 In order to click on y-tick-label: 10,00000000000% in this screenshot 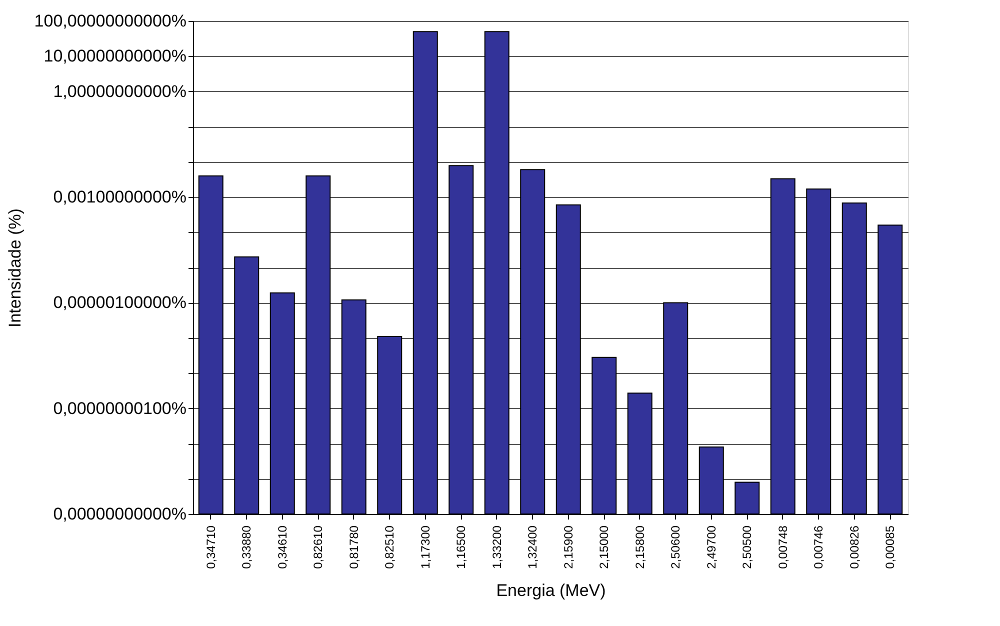, I will do `click(115, 56)`.